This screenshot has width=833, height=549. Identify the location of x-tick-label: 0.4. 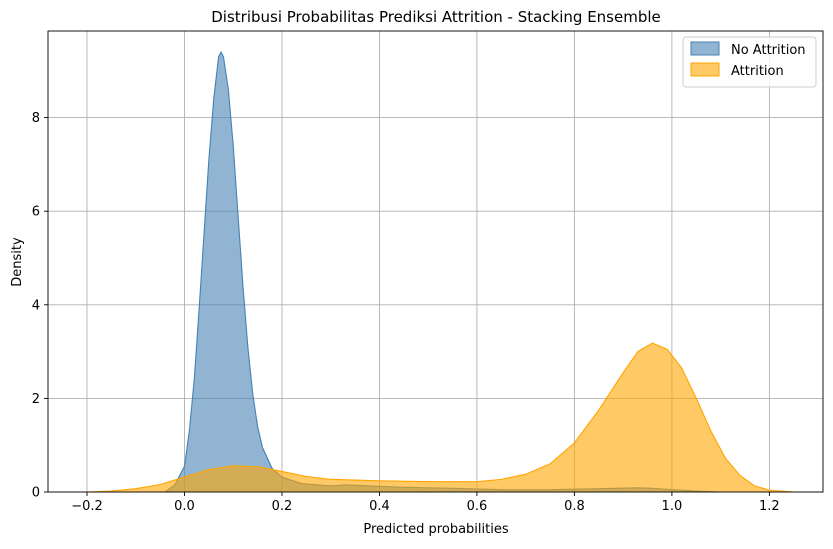
(379, 506).